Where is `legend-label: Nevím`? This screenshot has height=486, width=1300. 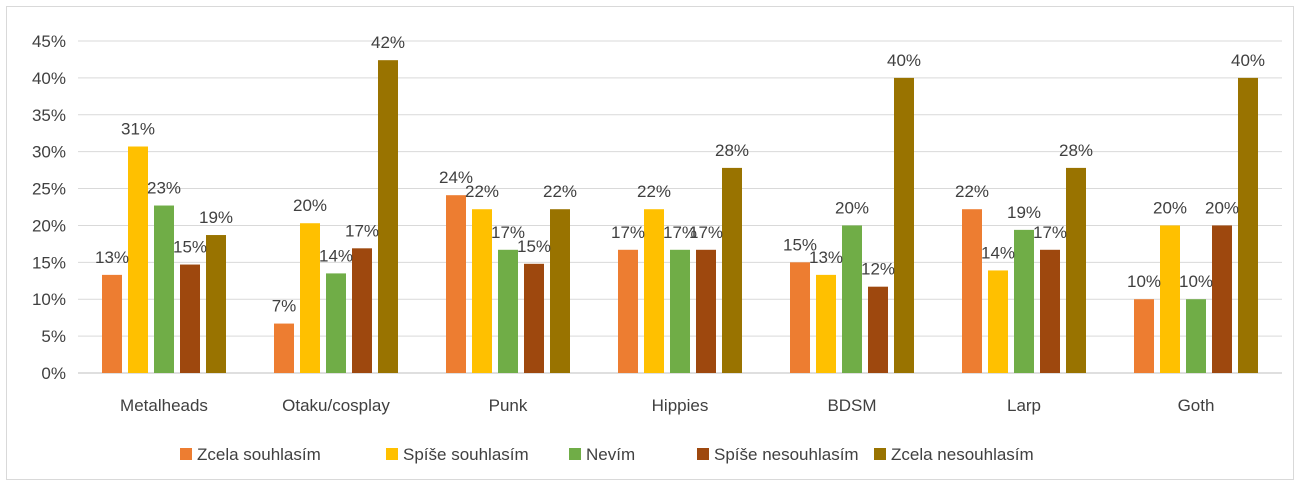 legend-label: Nevím is located at coordinates (610, 454).